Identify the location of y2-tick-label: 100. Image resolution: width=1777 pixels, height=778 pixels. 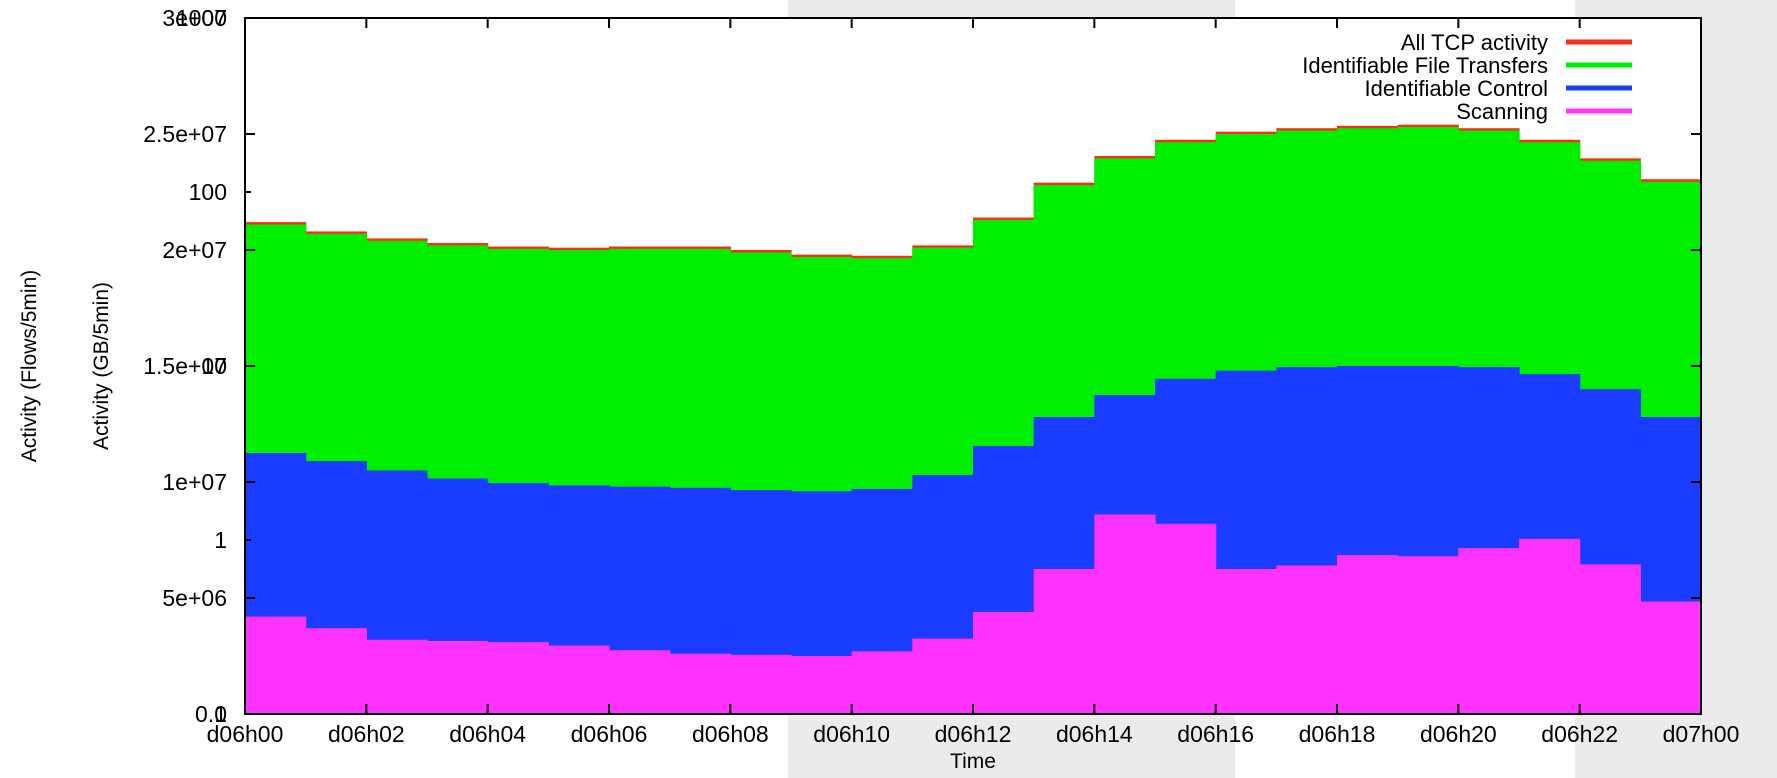
(208, 192).